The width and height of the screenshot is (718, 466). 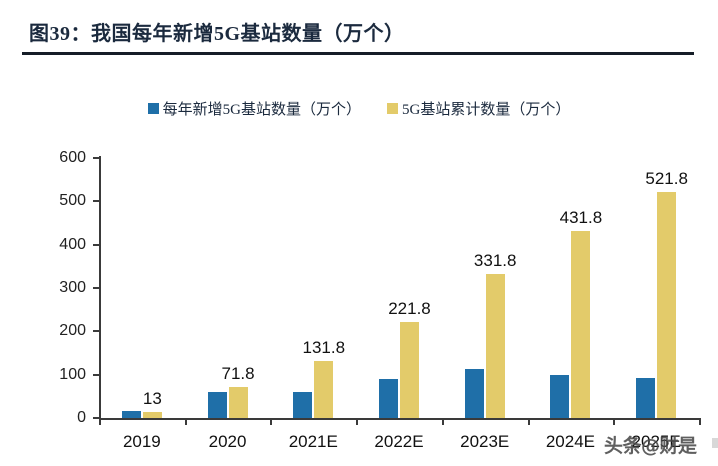 What do you see at coordinates (324, 389) in the screenshot?
I see `bar-cumulative-2021E` at bounding box center [324, 389].